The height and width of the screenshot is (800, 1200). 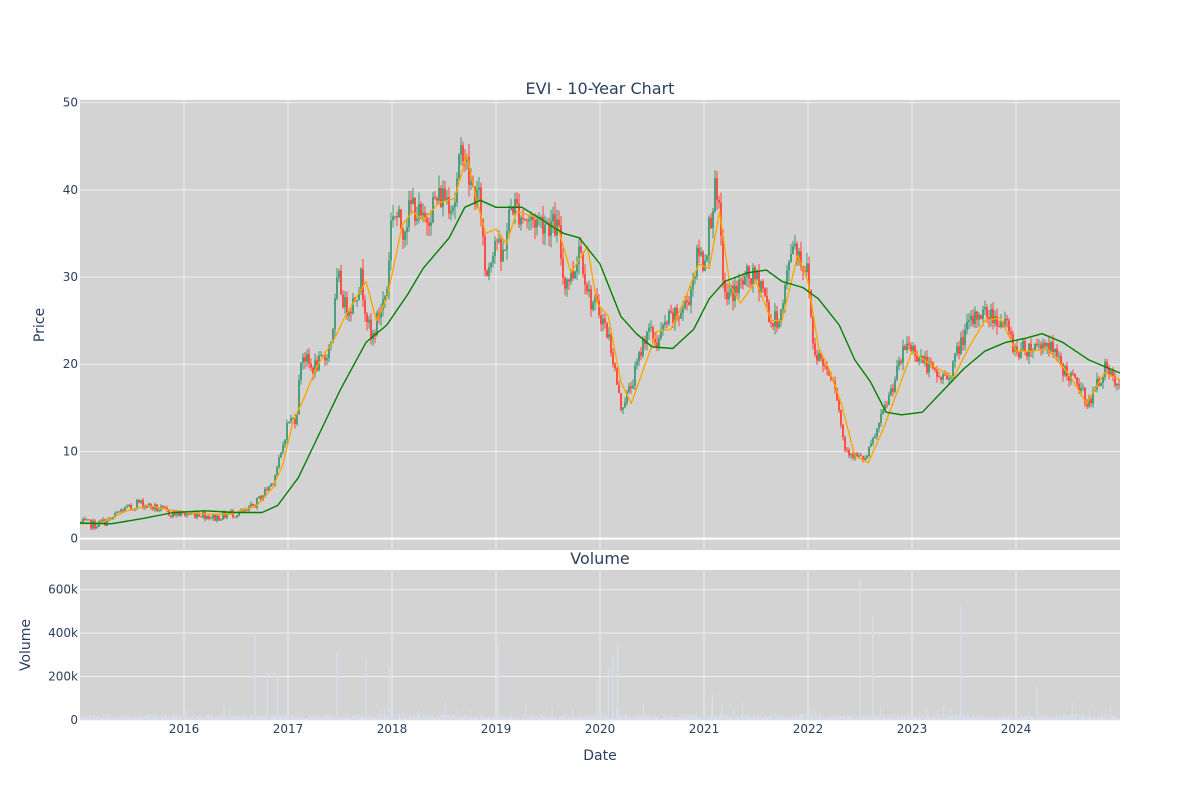 What do you see at coordinates (184, 729) in the screenshot?
I see `date-x-tick-label: 2016` at bounding box center [184, 729].